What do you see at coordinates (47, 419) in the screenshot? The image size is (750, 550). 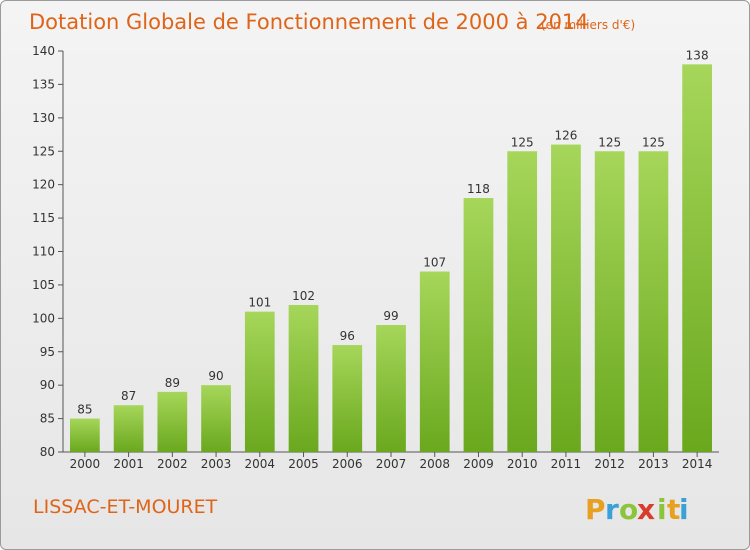 I see `y-tick-label: 85` at bounding box center [47, 419].